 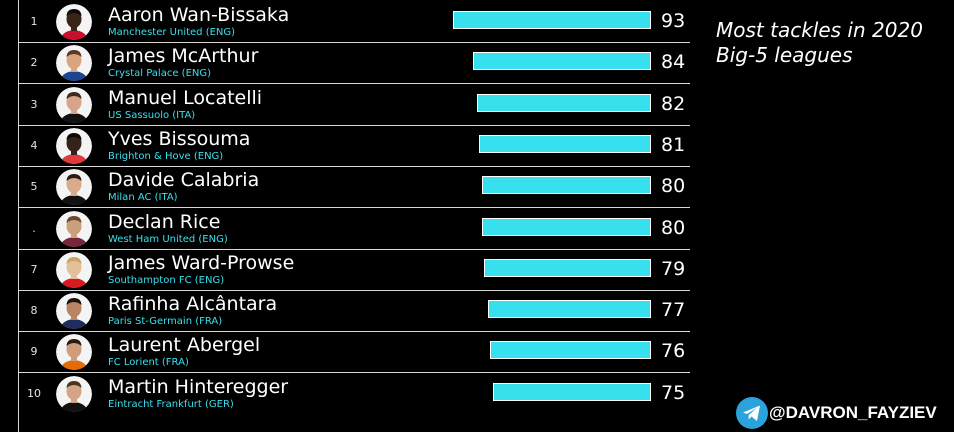 I want to click on player-name: Yves Bissouma, so click(x=179, y=138).